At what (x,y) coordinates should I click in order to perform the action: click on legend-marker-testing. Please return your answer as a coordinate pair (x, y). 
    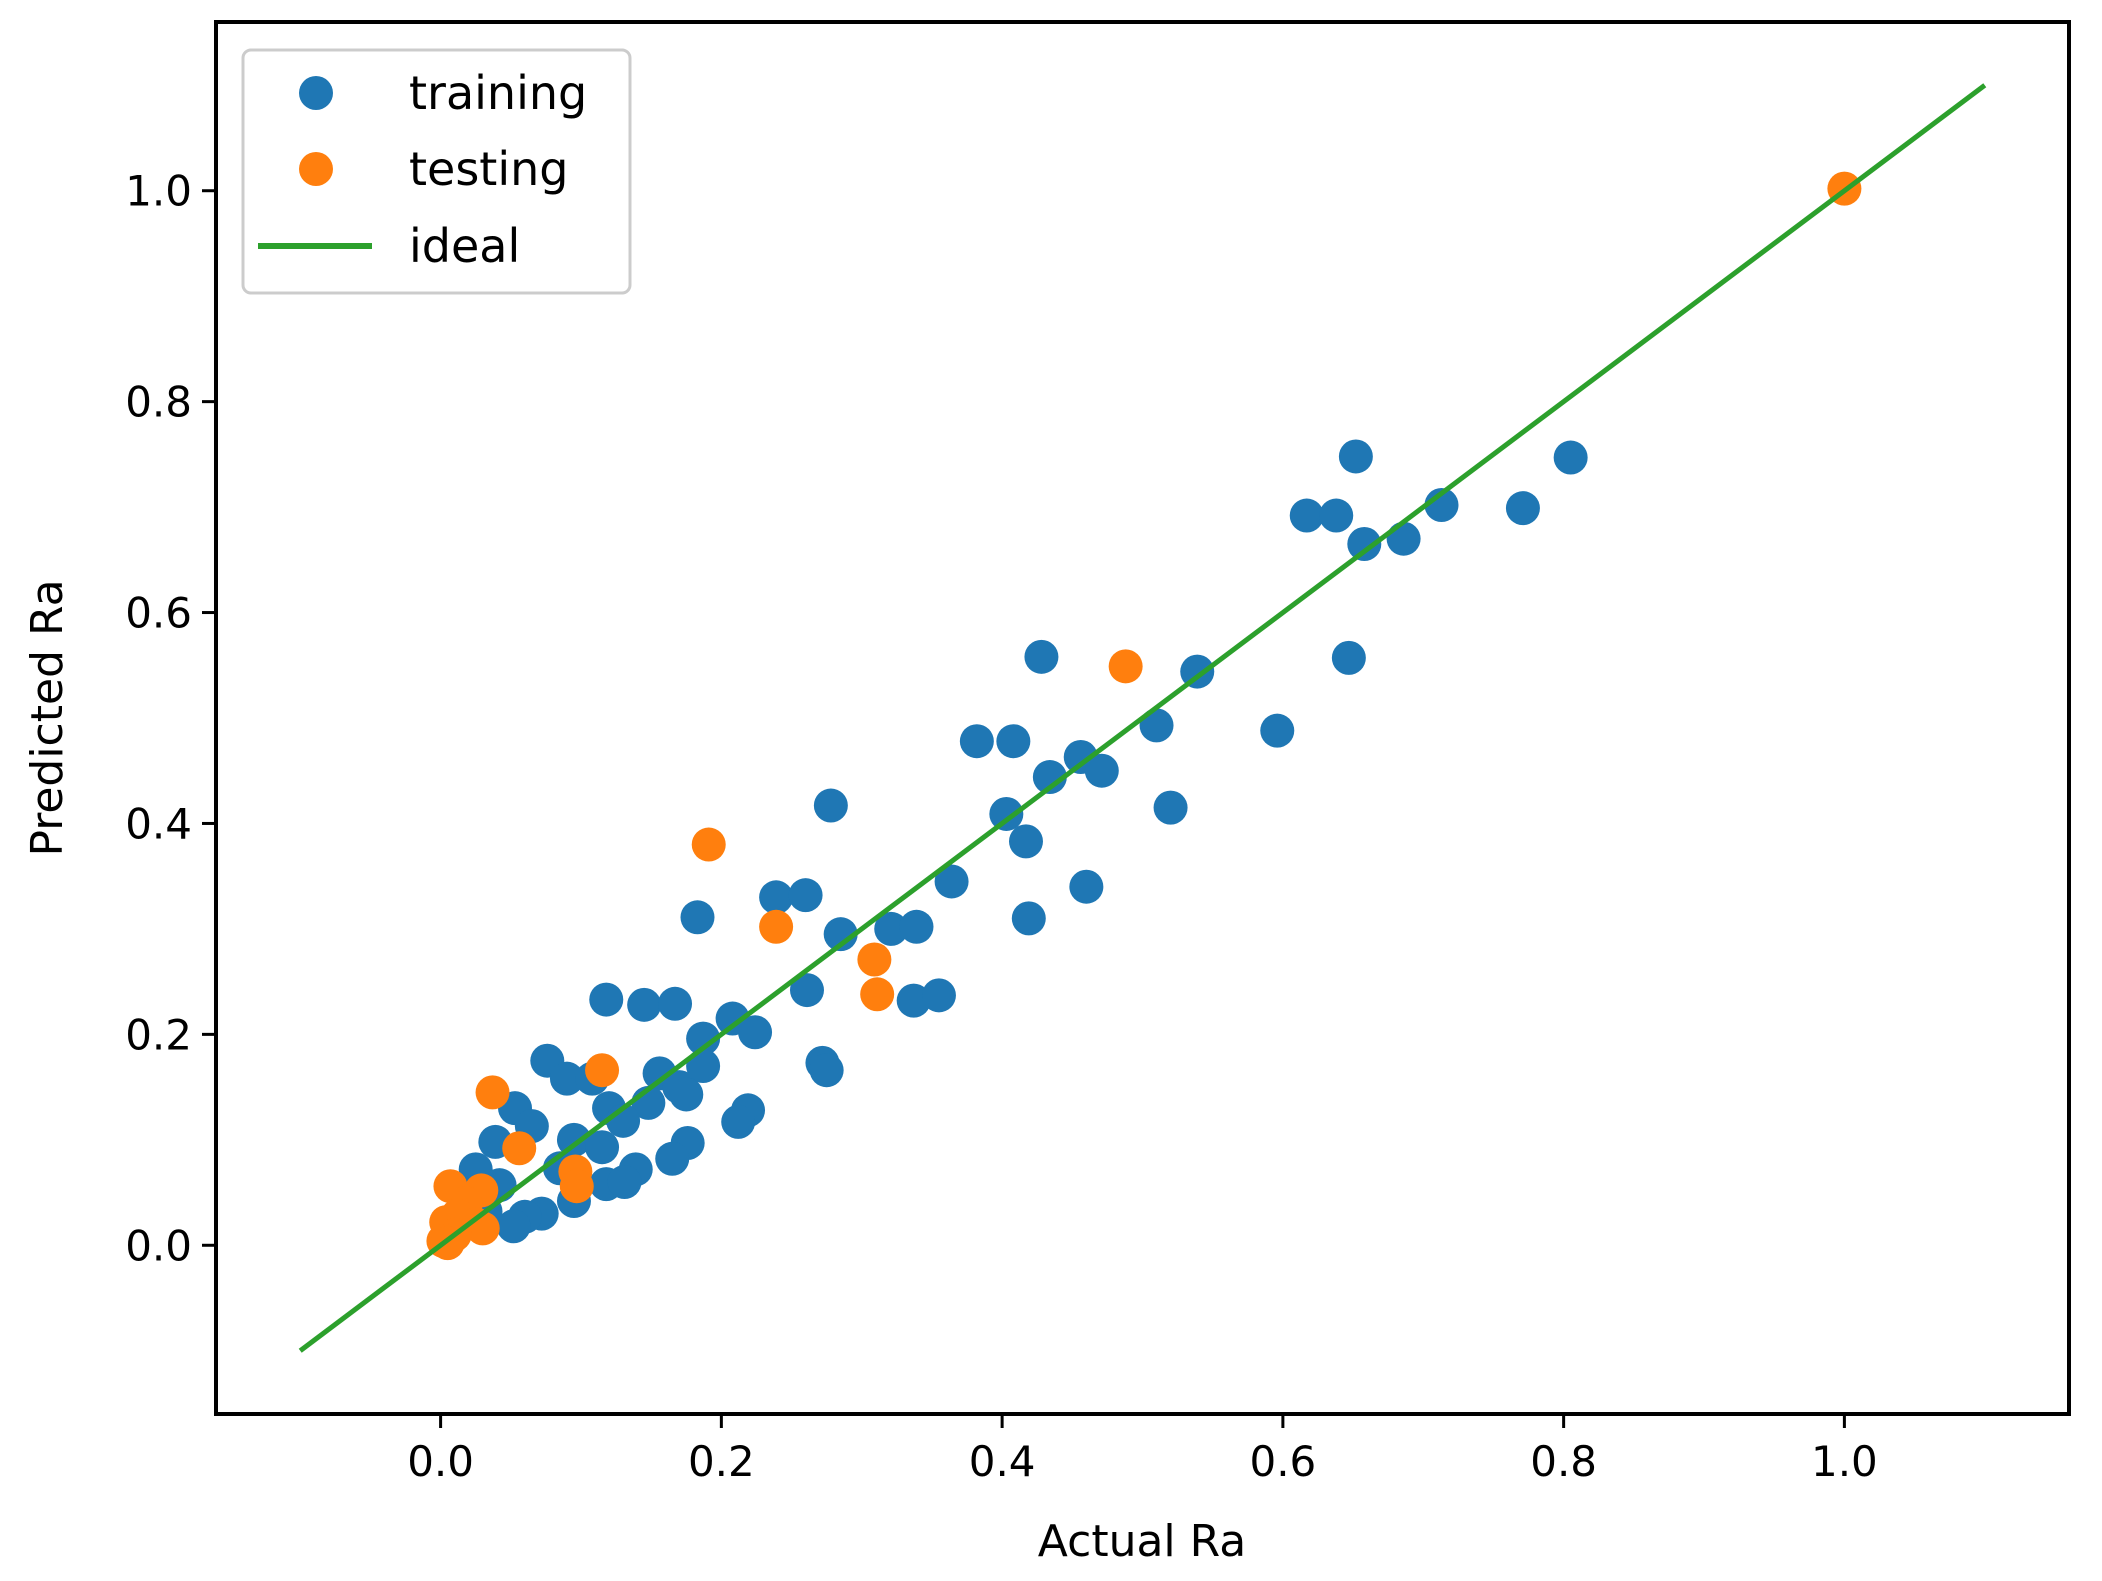
    Looking at the image, I should click on (316, 169).